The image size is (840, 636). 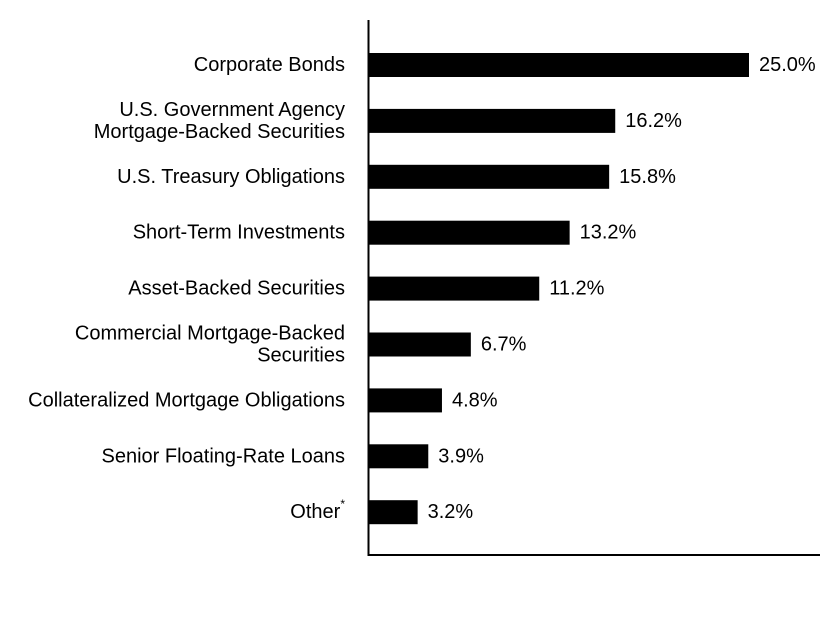 I want to click on bar-value-label: 15.8%, so click(x=647, y=177).